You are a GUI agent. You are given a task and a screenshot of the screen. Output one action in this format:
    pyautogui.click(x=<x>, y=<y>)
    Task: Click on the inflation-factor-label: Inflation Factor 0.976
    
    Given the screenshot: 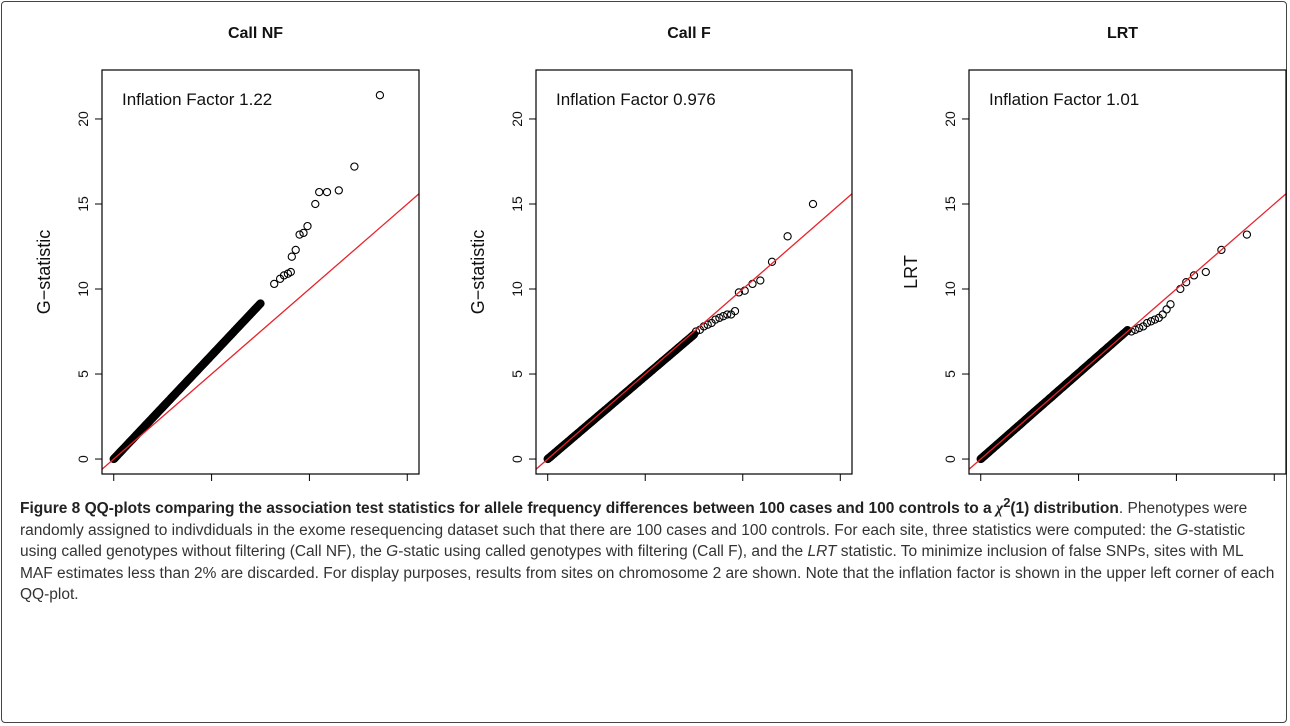 What is the action you would take?
    pyautogui.click(x=636, y=99)
    